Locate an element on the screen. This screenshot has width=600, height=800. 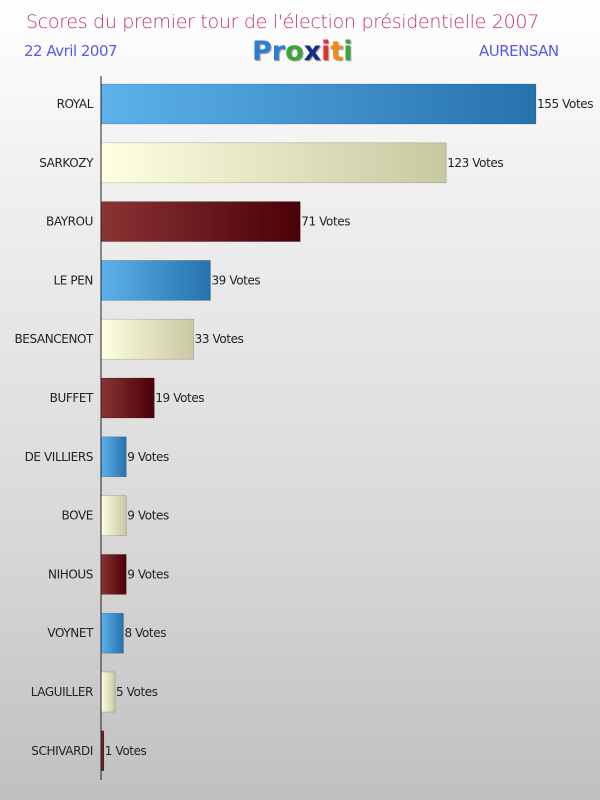
category-label: LAGUILLER is located at coordinates (62, 692).